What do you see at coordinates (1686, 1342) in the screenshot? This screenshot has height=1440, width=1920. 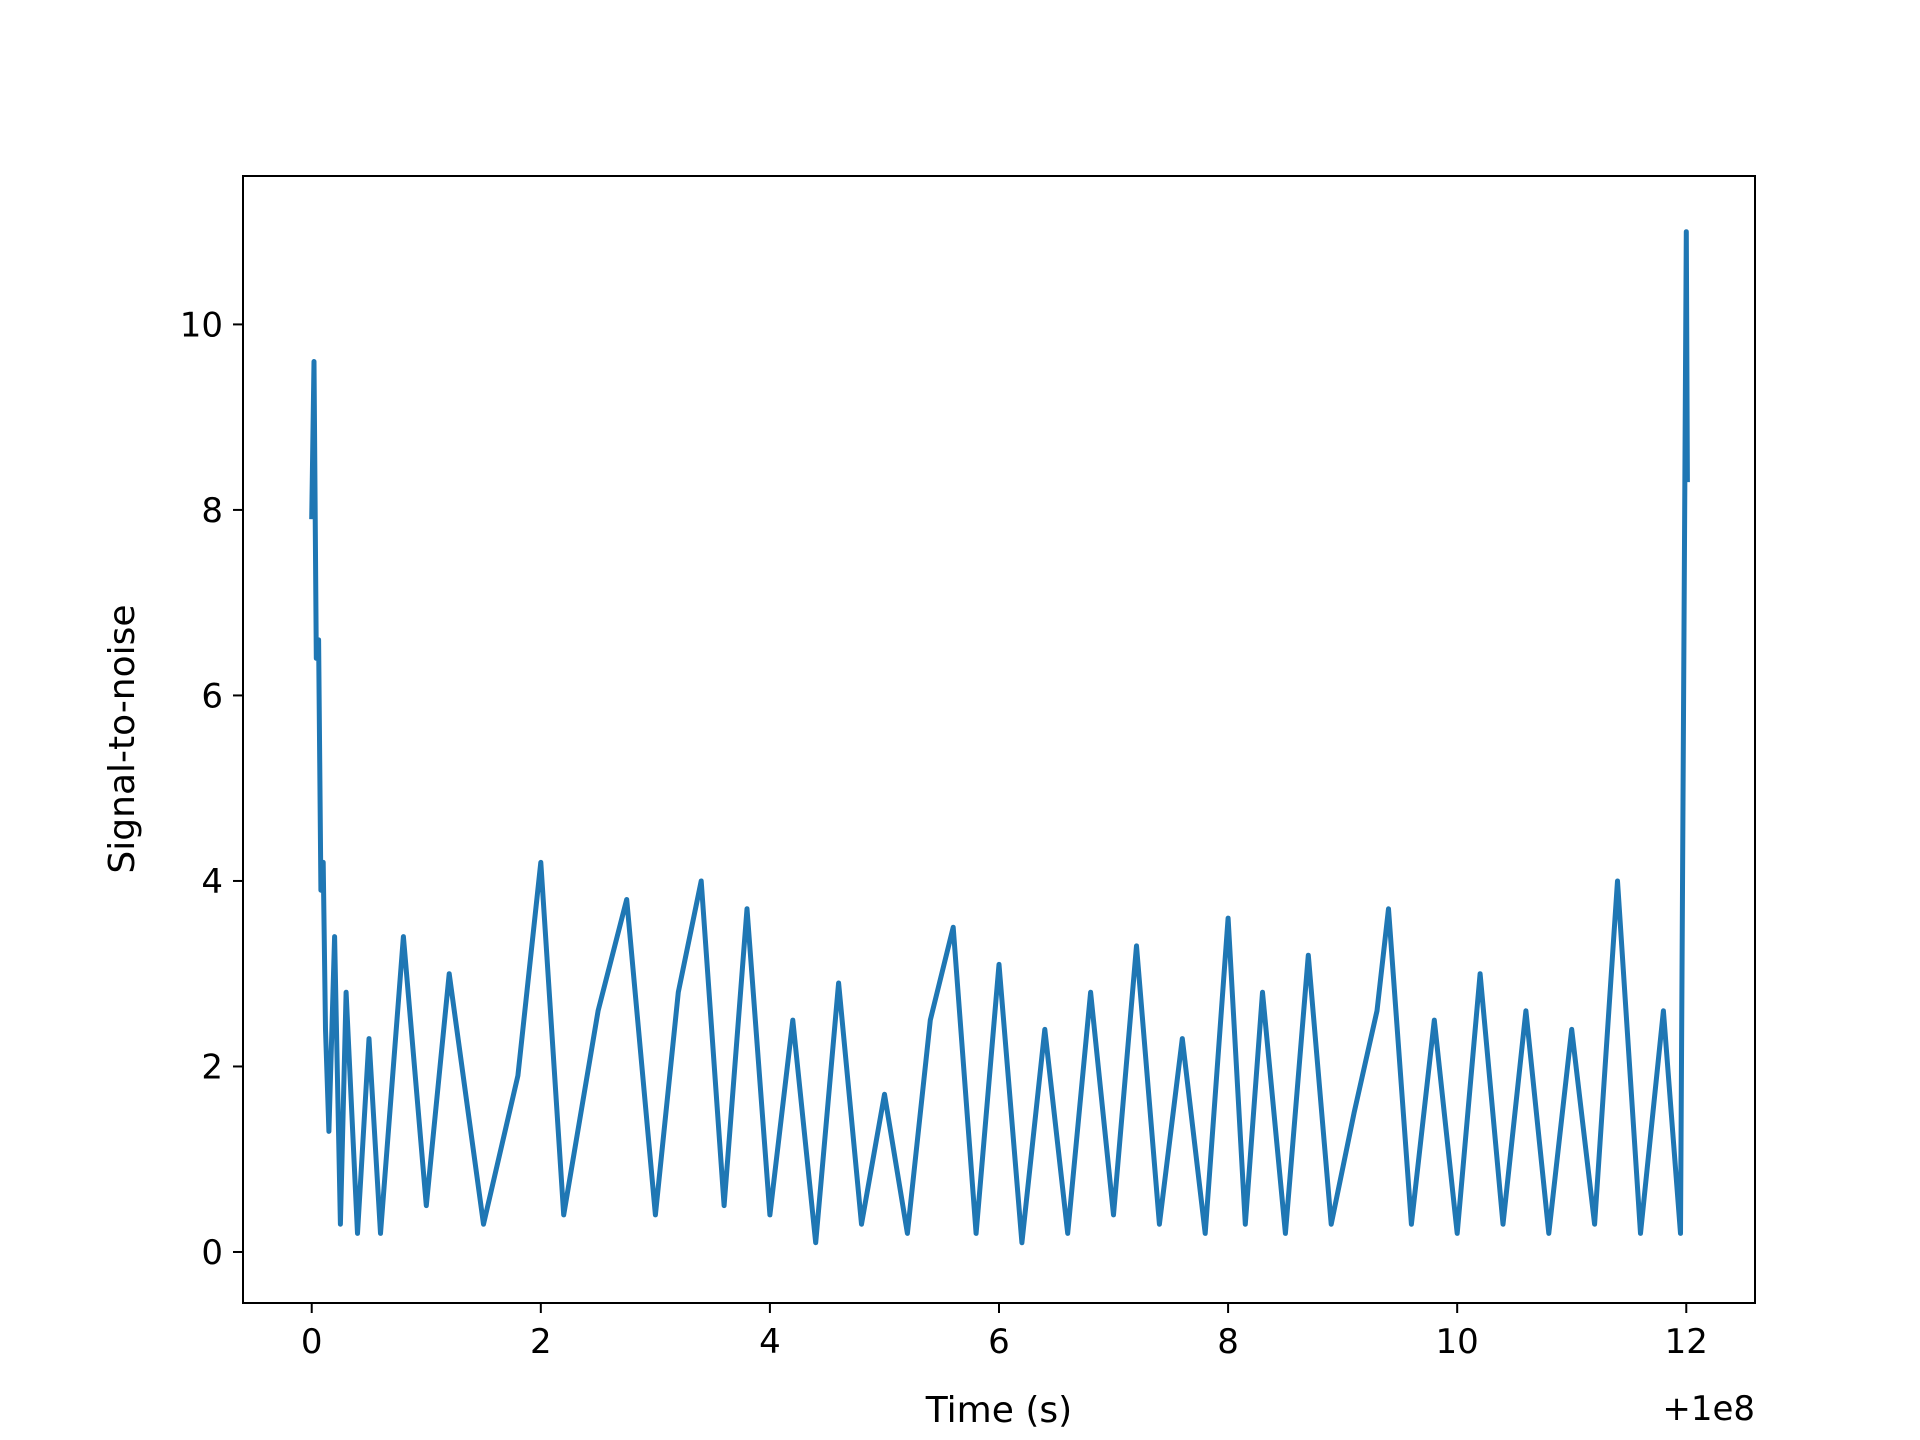 I see `x-tick-label: 12` at bounding box center [1686, 1342].